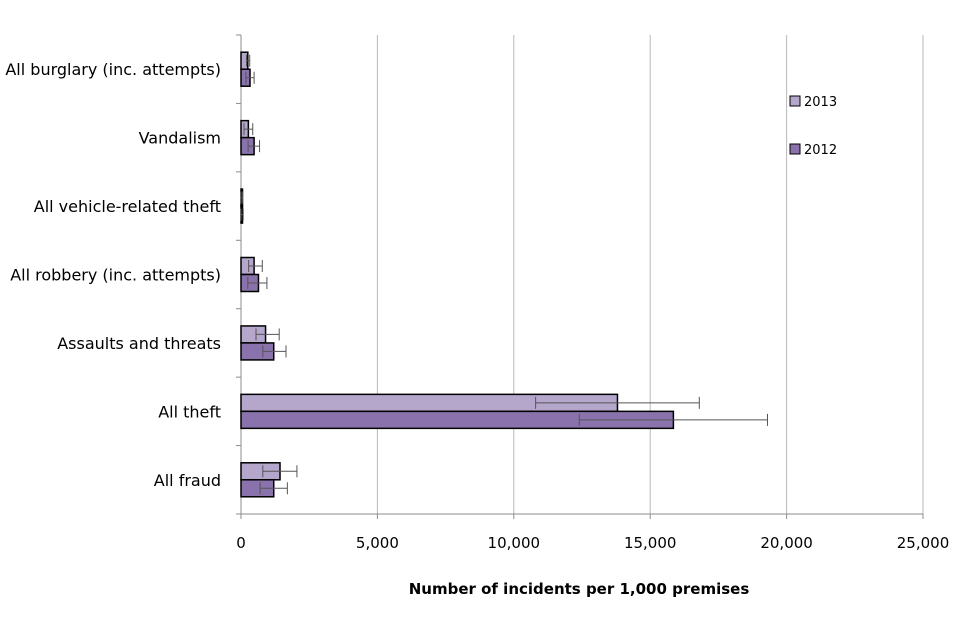  I want to click on category-label: All vehicle-related theft, so click(127, 206).